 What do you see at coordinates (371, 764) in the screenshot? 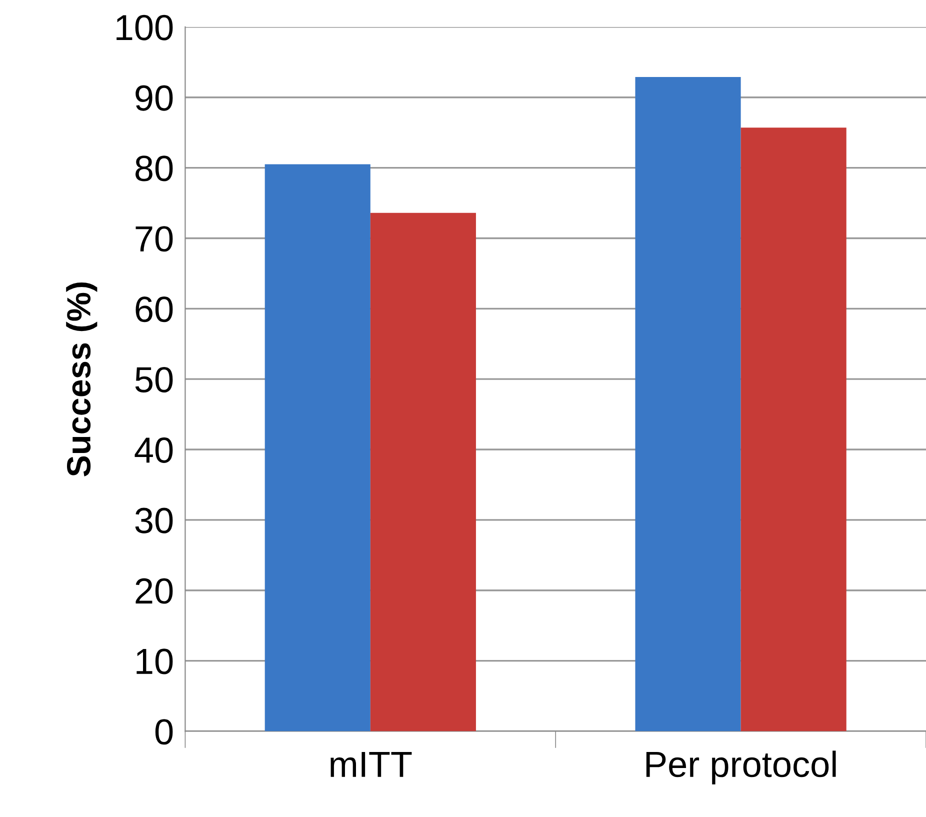
I see `x-tick-label: mITT` at bounding box center [371, 764].